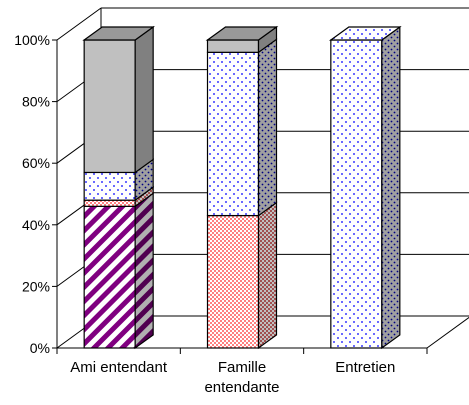 The height and width of the screenshot is (405, 469). Describe the element at coordinates (241, 387) in the screenshot. I see `category-label-line: entendante` at that location.